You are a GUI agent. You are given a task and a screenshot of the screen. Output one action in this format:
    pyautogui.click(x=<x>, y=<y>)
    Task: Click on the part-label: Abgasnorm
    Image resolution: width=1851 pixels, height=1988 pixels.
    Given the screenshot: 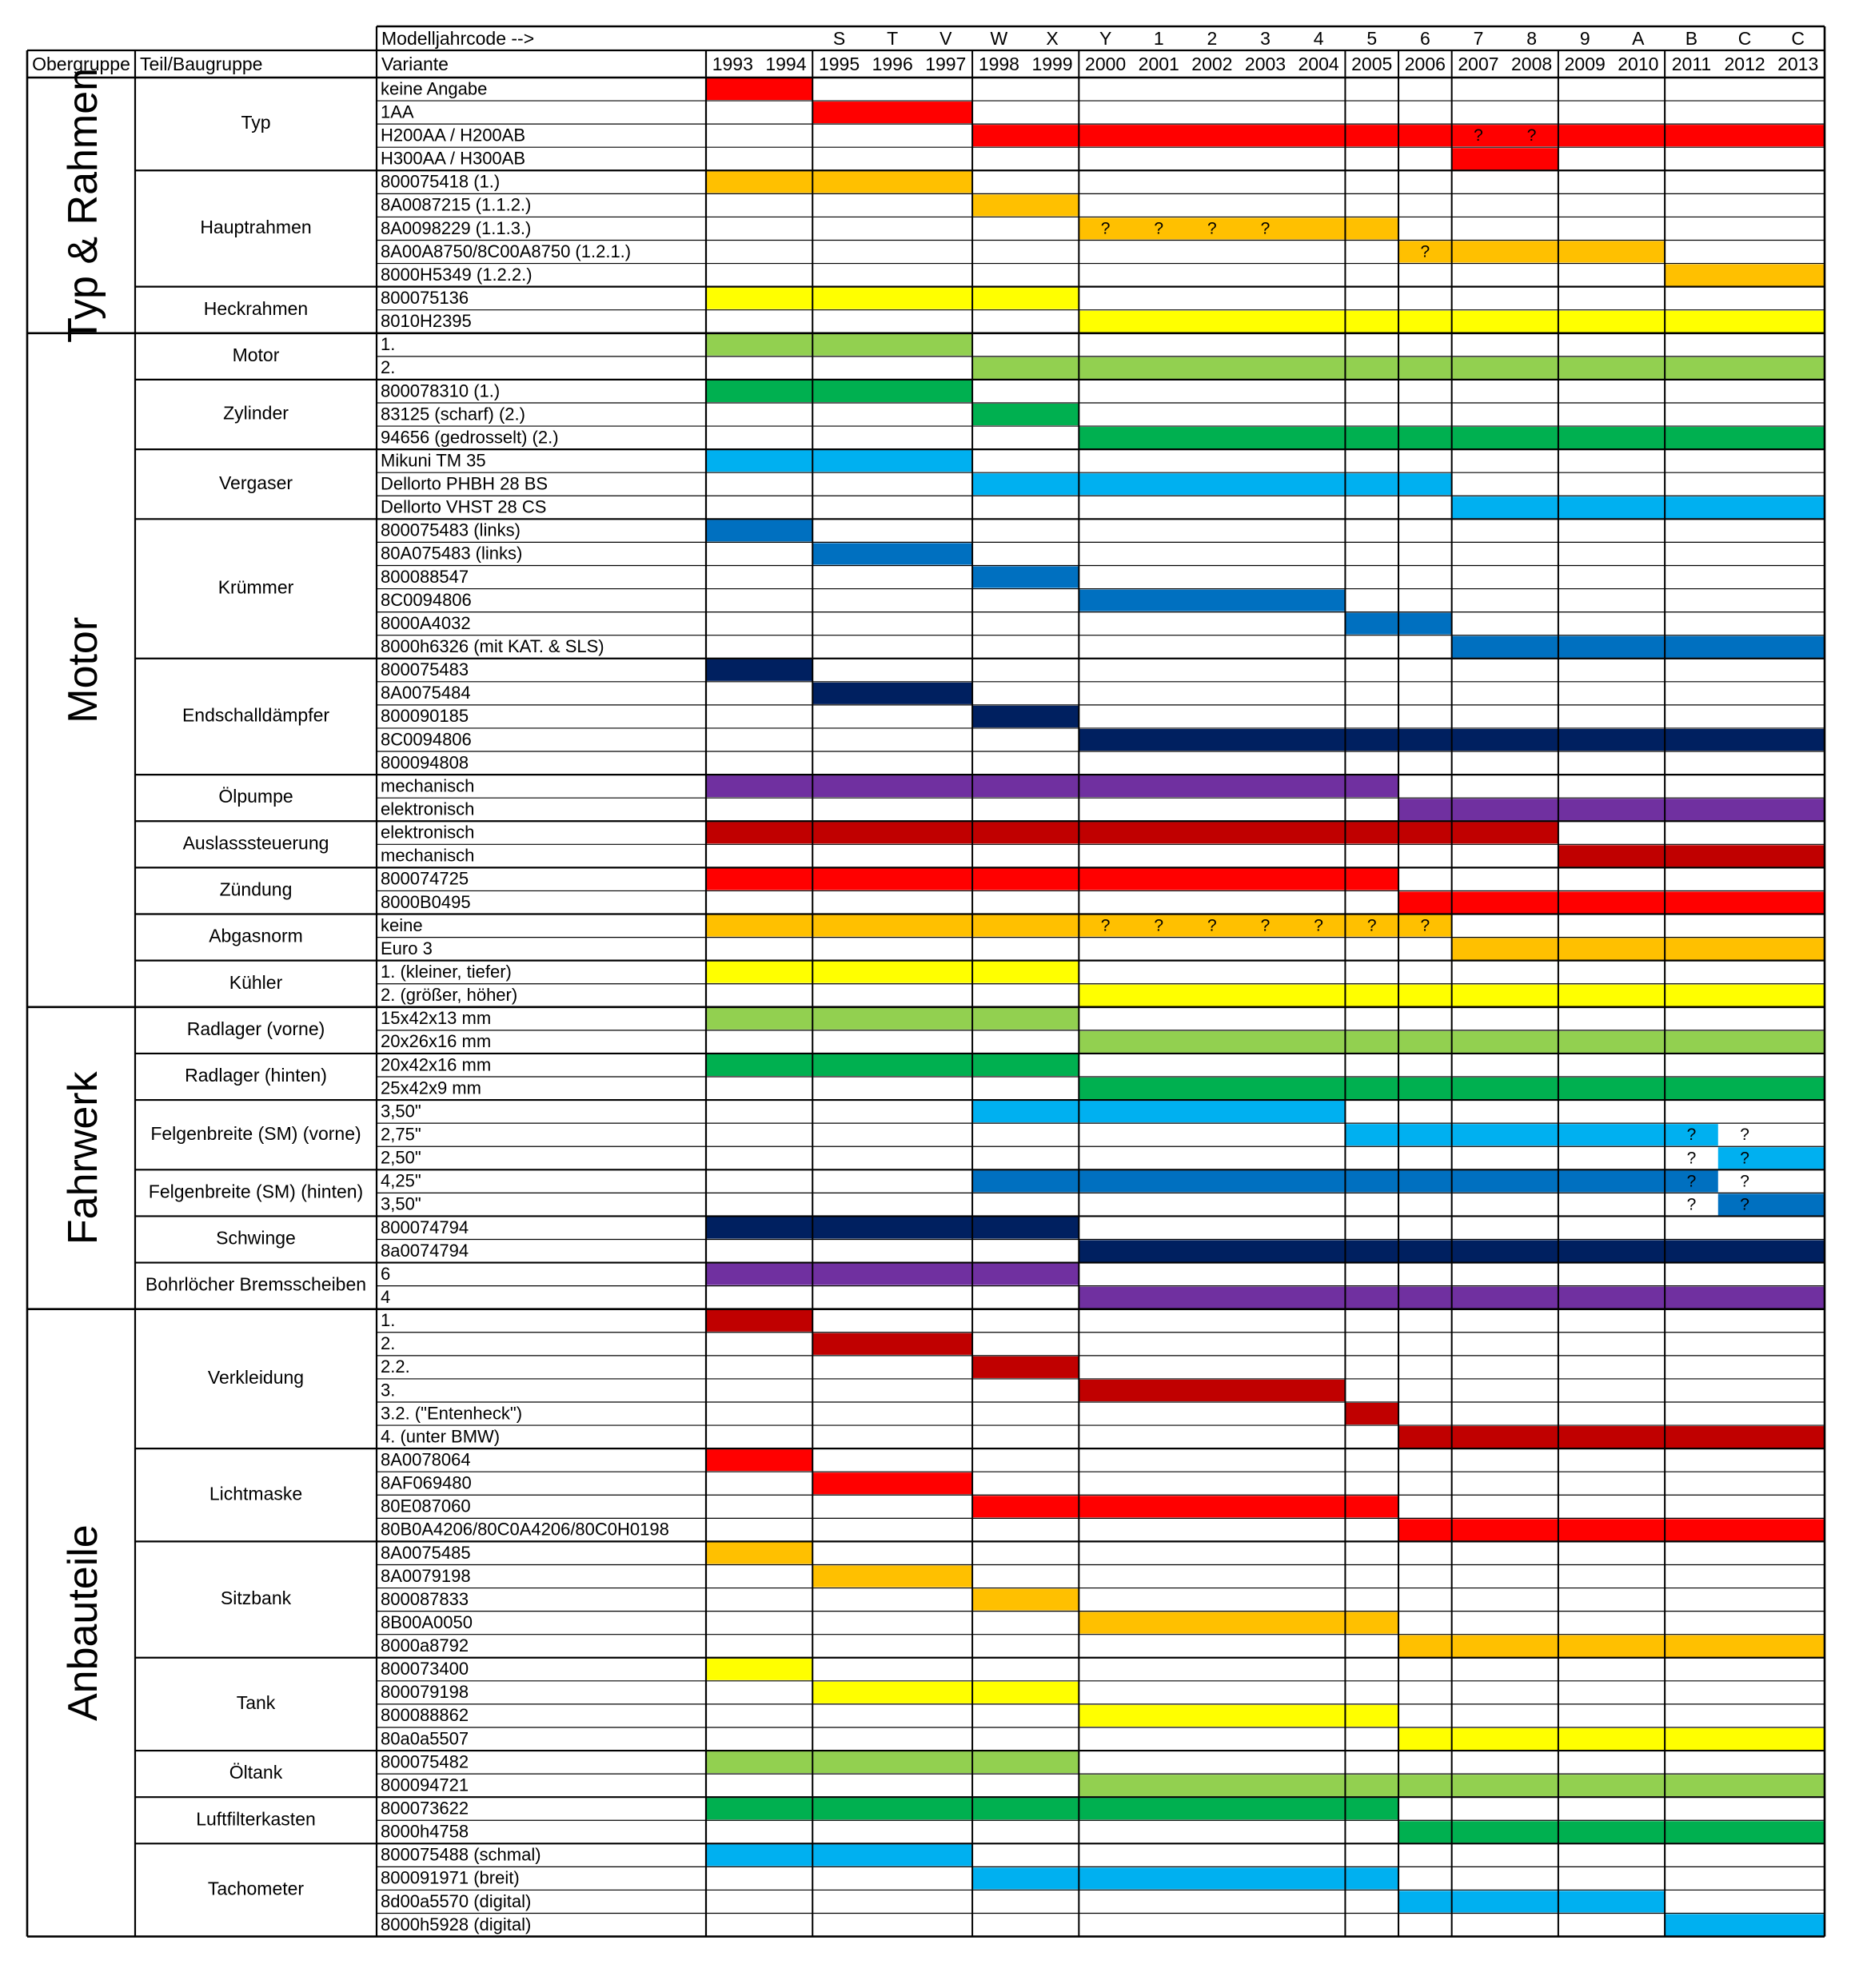 What is the action you would take?
    pyautogui.click(x=256, y=936)
    